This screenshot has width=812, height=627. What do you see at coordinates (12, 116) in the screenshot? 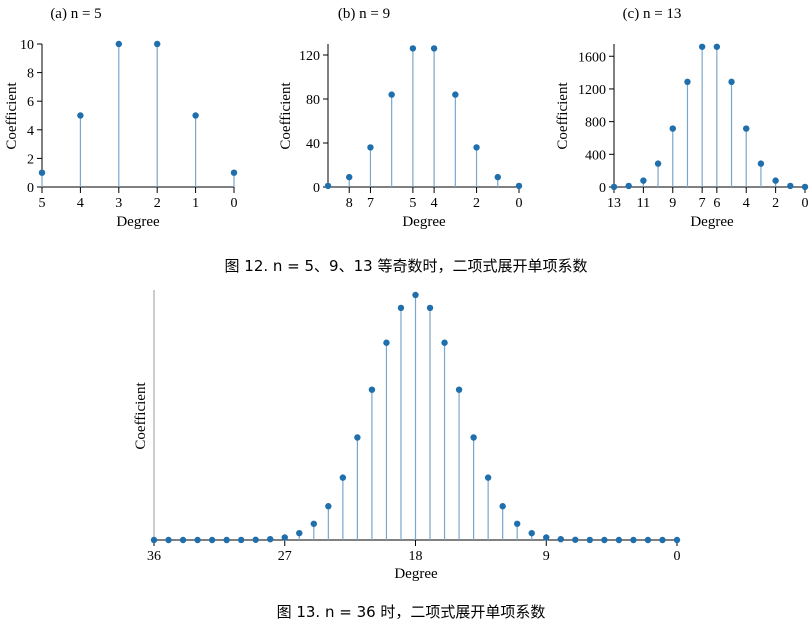
I see `chart-a-ylabel: Coefficient` at bounding box center [12, 116].